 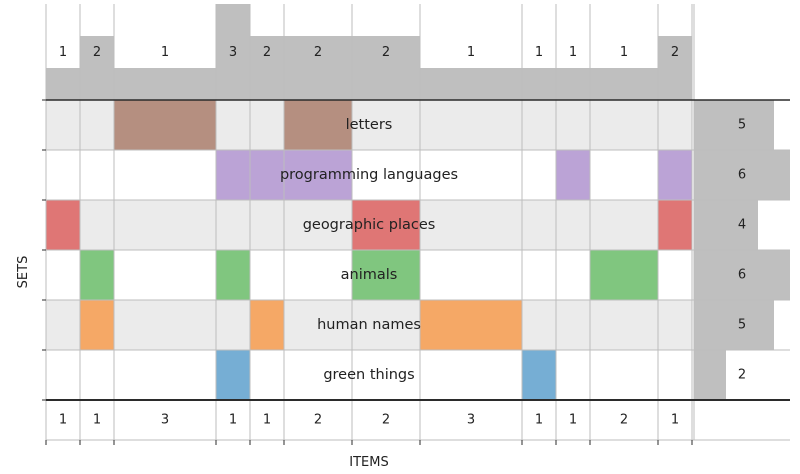 I want to click on membership-cell-item7-set4, so click(x=386, y=275).